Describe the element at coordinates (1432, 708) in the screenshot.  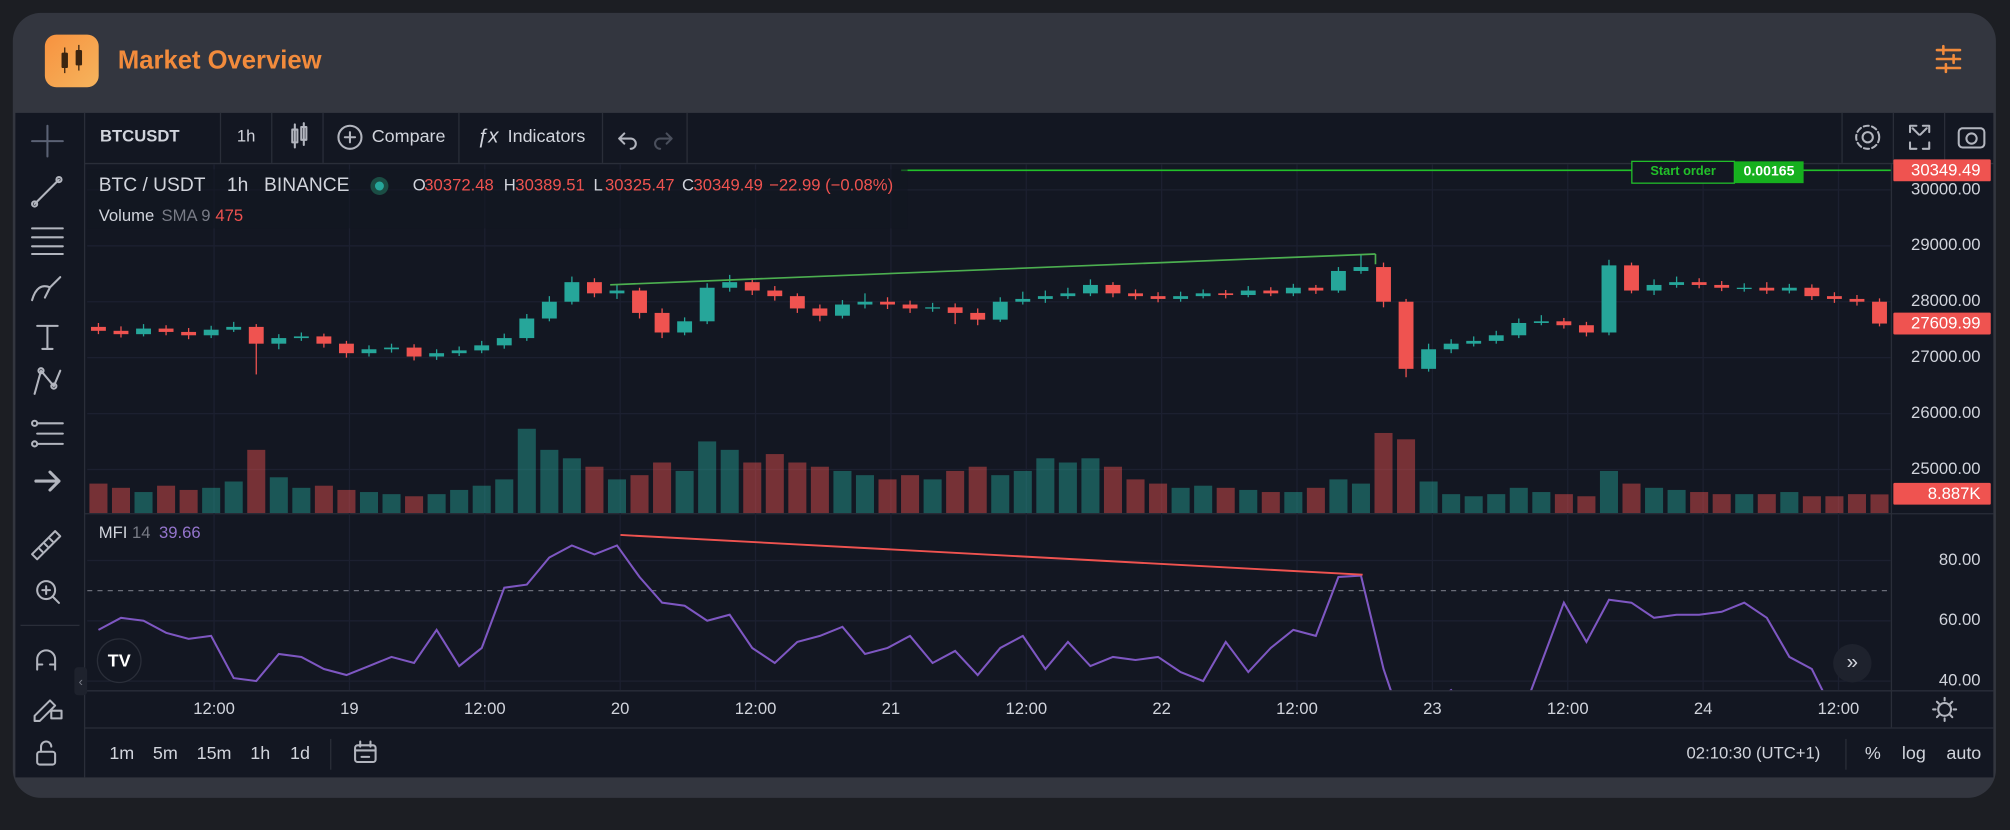
I see `x-tick-label: 23` at that location.